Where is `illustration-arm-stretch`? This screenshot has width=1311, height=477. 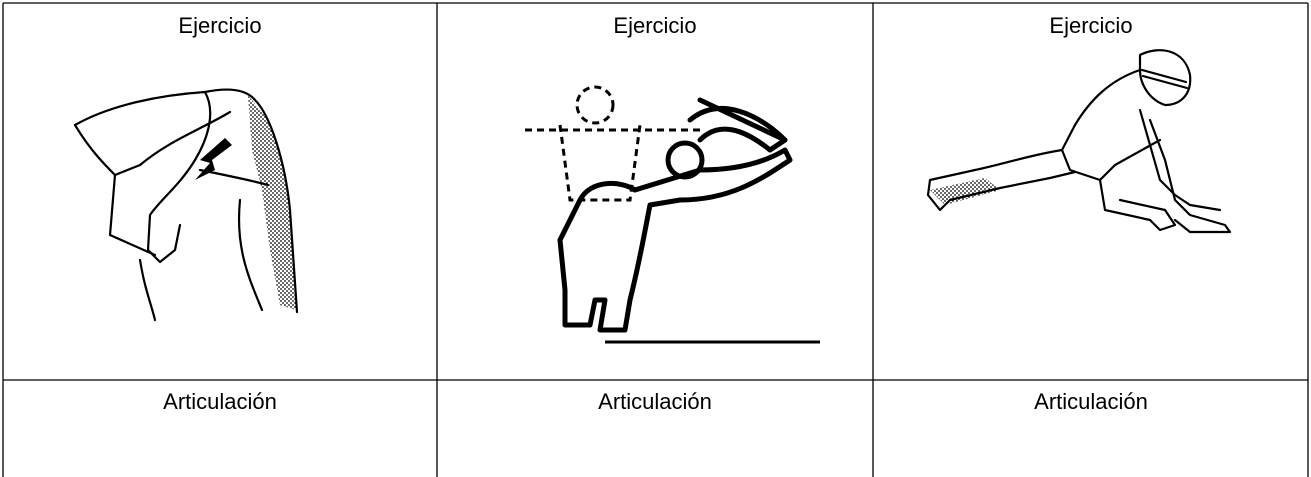
illustration-arm-stretch is located at coordinates (186, 205).